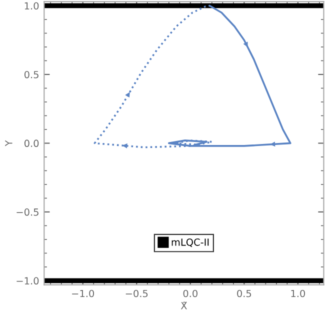  Describe the element at coordinates (183, 306) in the screenshot. I see `x-axis-title: X̃` at that location.